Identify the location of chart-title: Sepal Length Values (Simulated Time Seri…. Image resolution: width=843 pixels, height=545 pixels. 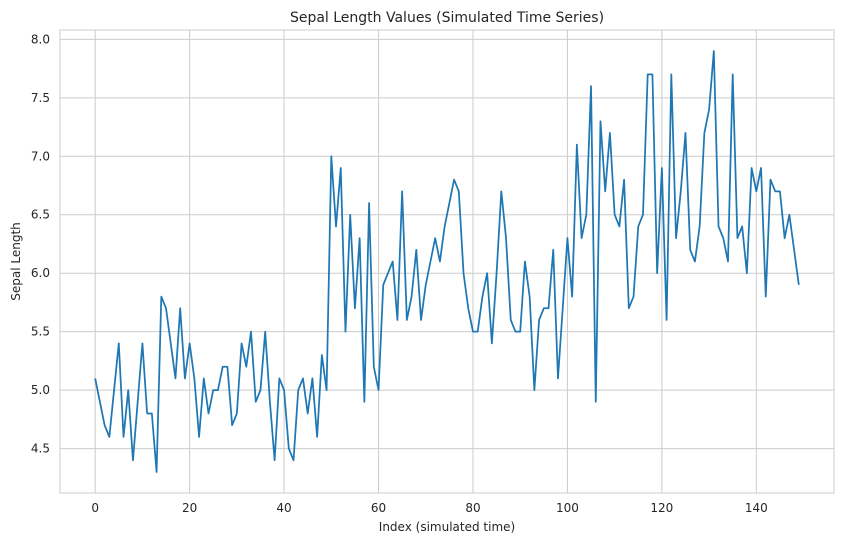
(447, 18).